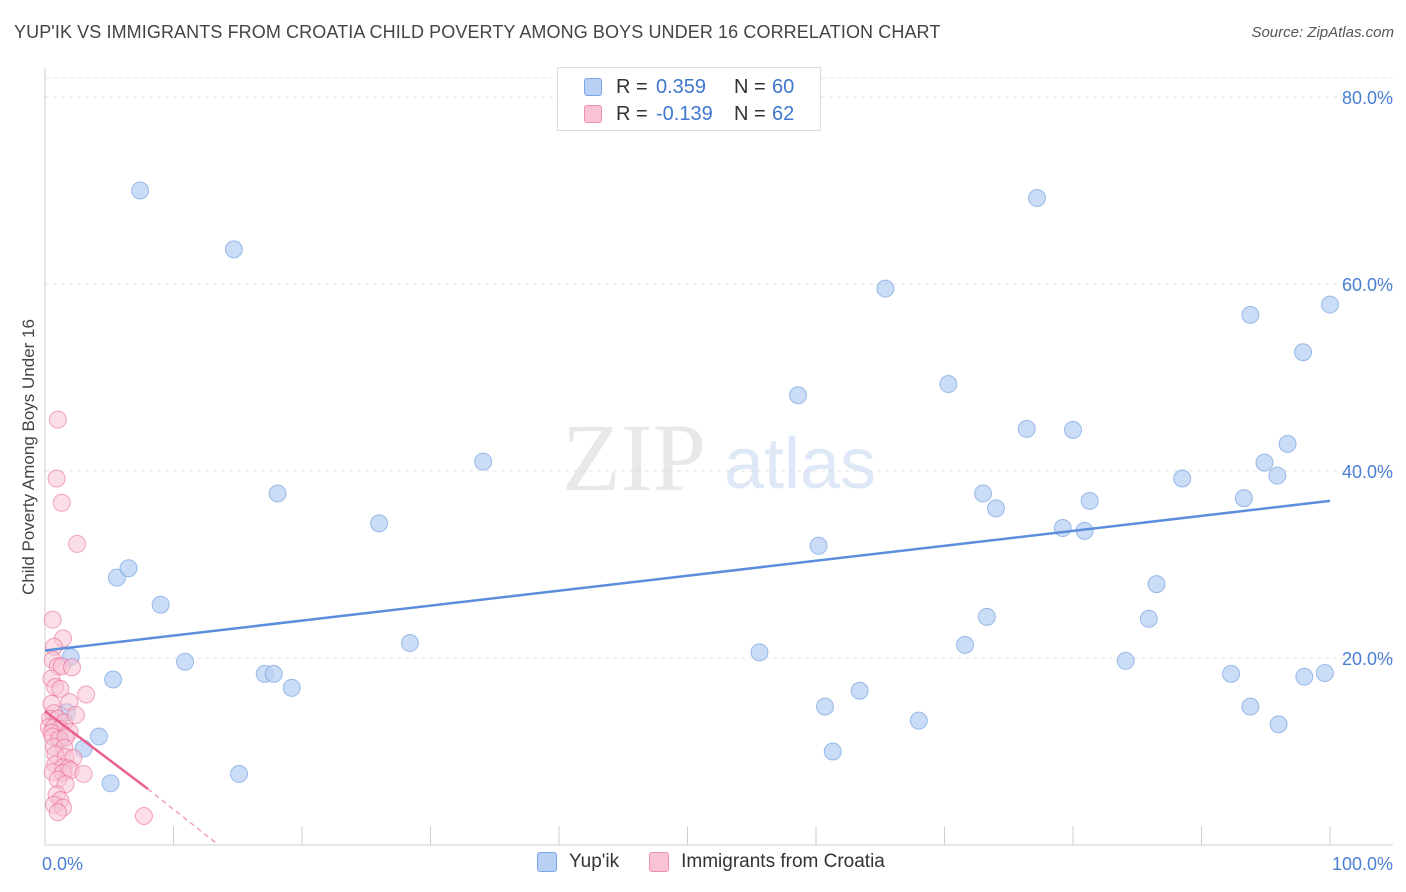 This screenshot has height=892, width=1406. Describe the element at coordinates (684, 113) in the screenshot. I see `r-value: -0.139` at that location.